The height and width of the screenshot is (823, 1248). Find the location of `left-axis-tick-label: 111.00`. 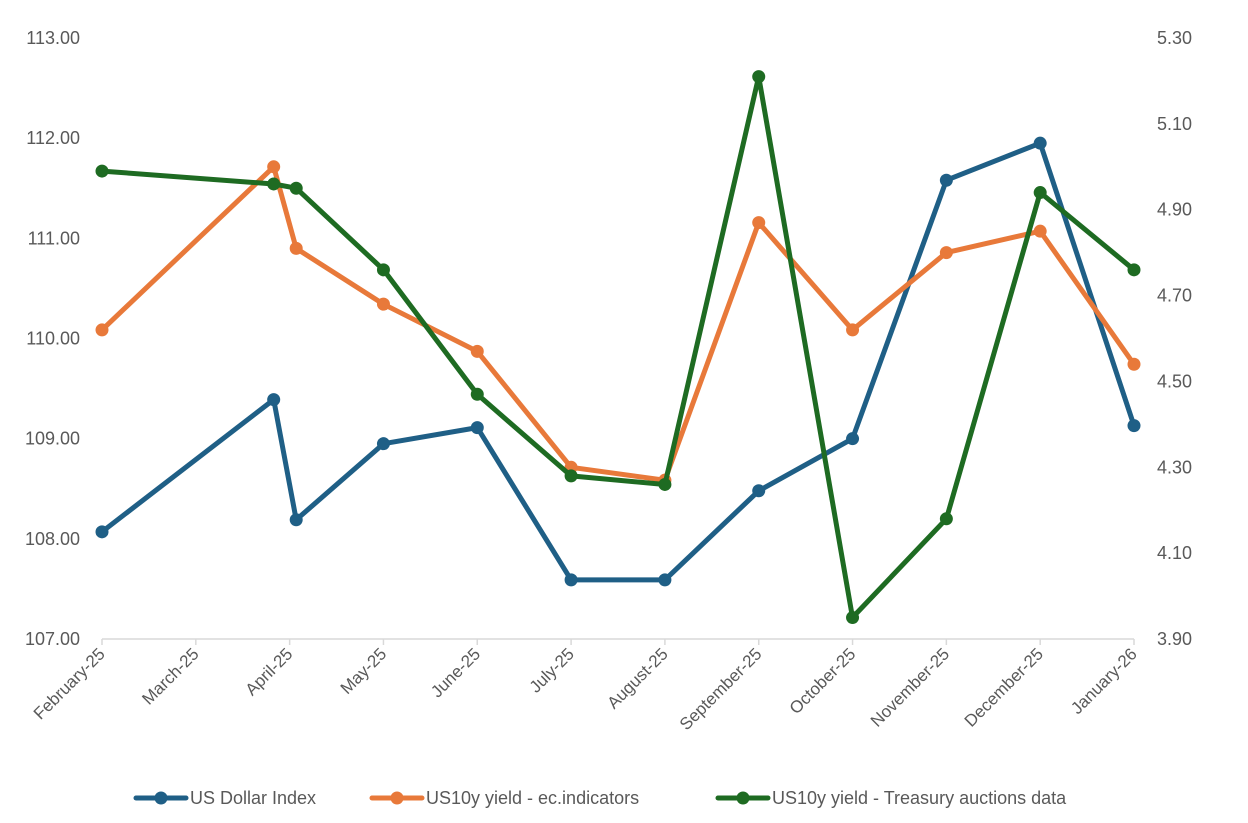

left-axis-tick-label: 111.00 is located at coordinates (54, 238).